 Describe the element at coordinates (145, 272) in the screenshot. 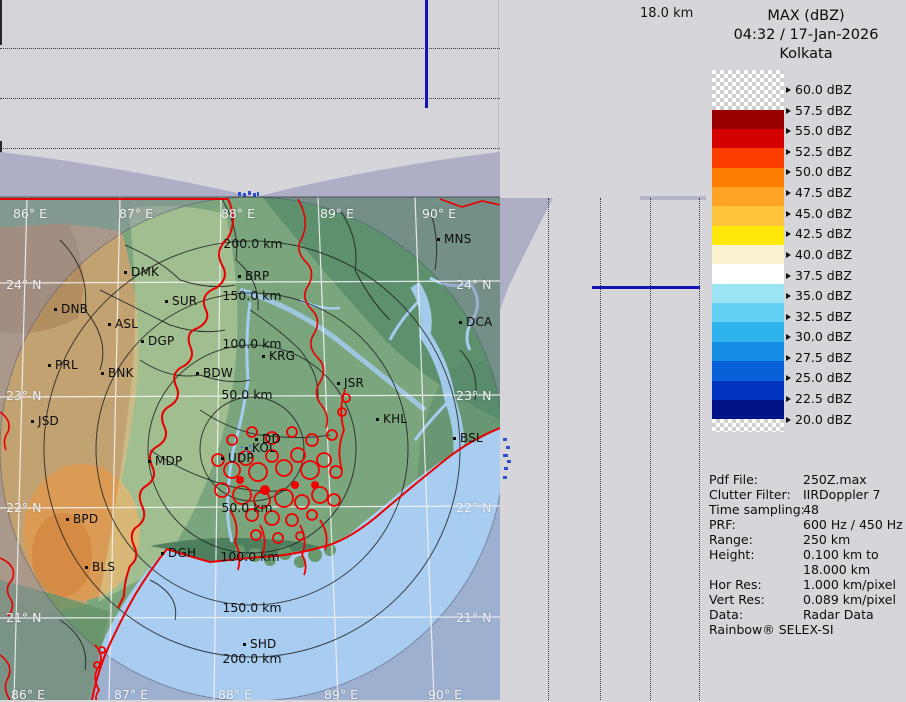

I see `city-label: DMK` at that location.